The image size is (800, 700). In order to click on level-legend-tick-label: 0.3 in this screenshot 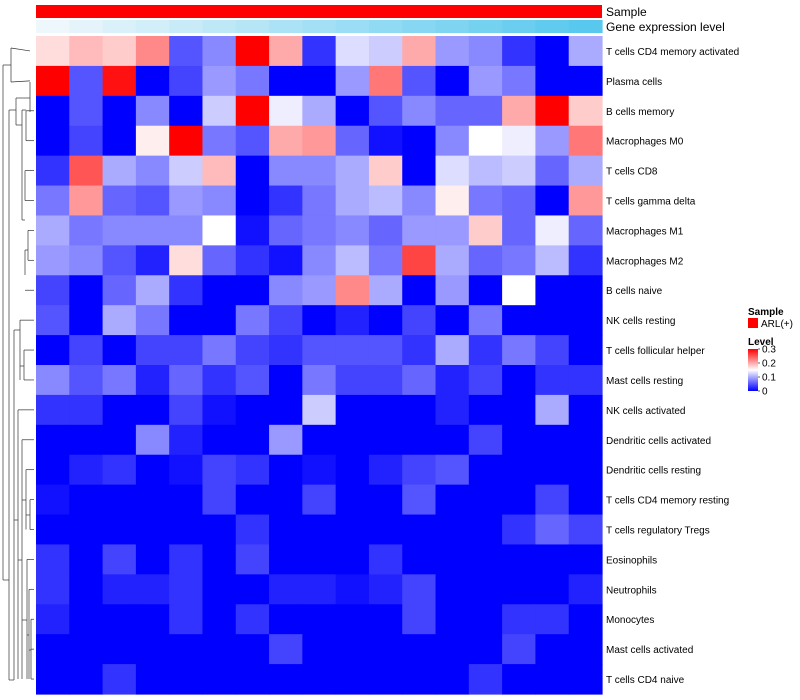, I will do `click(769, 350)`.